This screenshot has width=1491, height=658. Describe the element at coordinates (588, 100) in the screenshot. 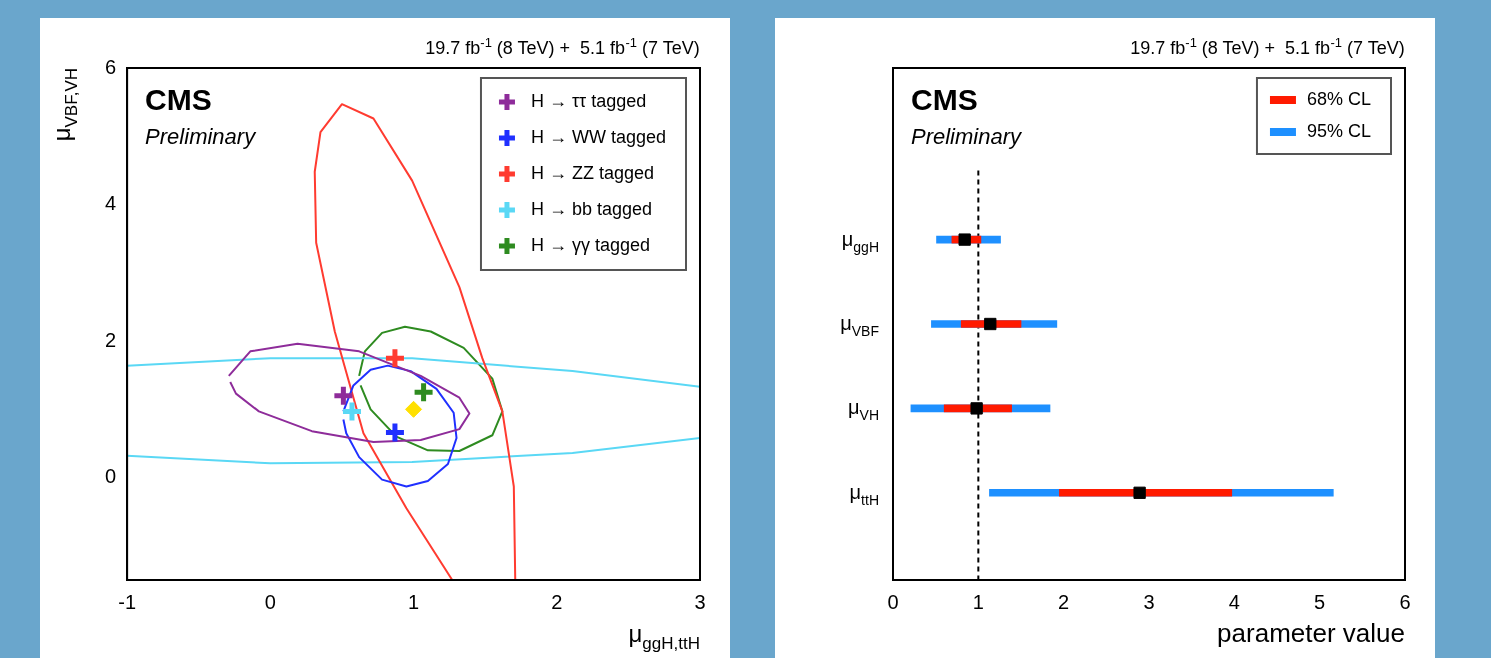

I see `legend-label: H → ττ tagged` at that location.